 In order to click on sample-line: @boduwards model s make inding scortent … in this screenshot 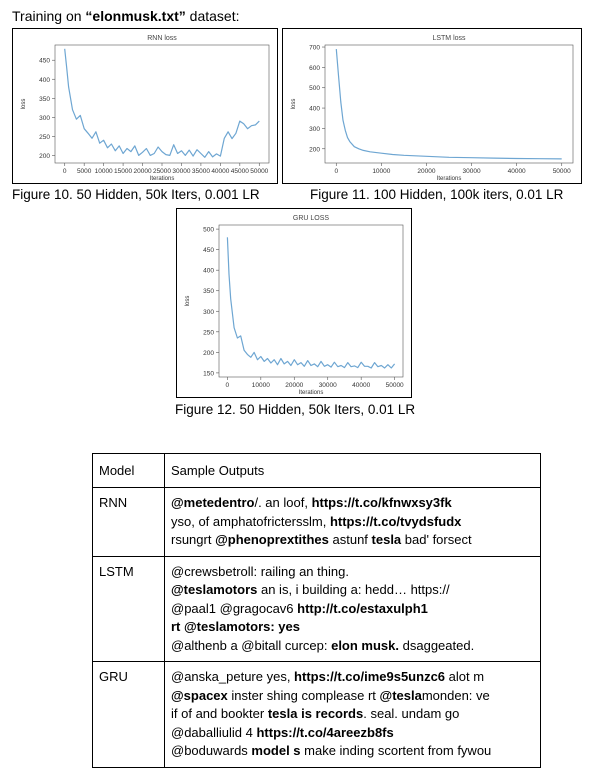, I will do `click(352, 751)`.